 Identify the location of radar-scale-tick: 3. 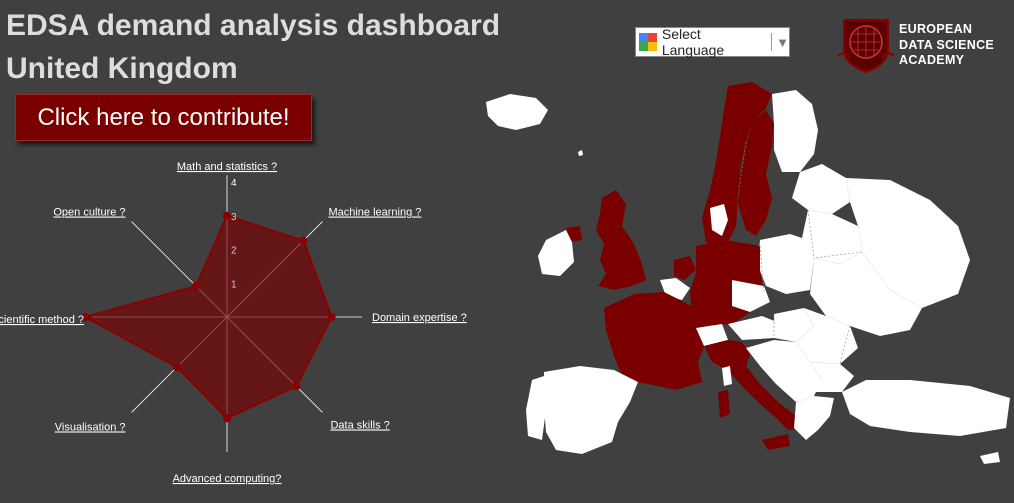
(234, 217).